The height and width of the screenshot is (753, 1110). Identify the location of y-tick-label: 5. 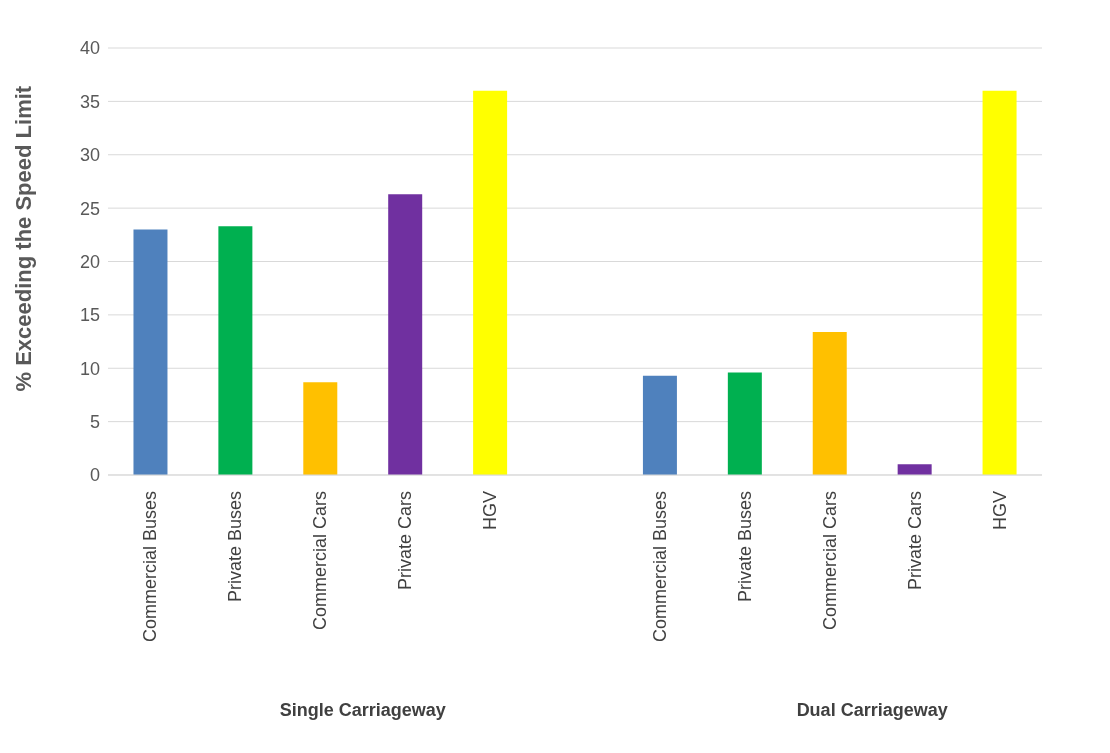
(94, 422).